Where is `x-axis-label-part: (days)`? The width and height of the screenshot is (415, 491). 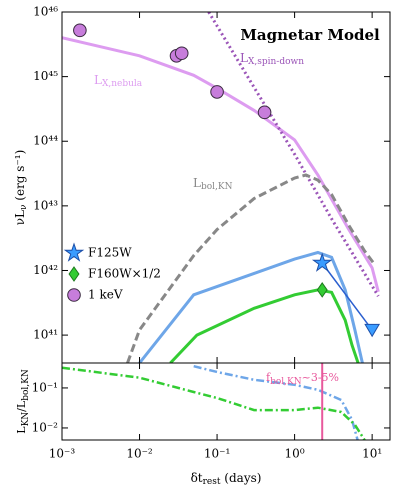
x-axis-label-part: (days) is located at coordinates (240, 478).